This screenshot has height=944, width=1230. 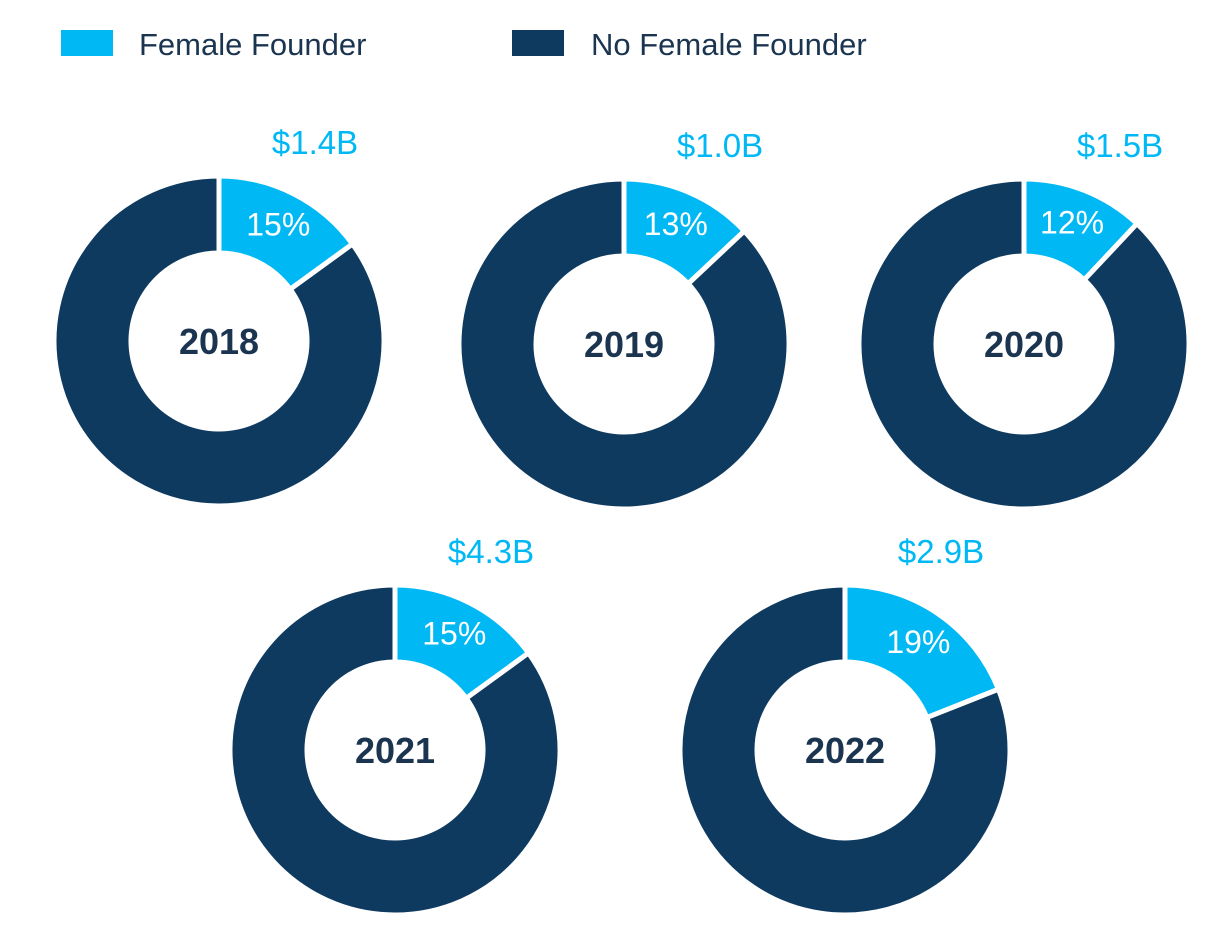 I want to click on slice-female-founder, so click(x=922, y=651).